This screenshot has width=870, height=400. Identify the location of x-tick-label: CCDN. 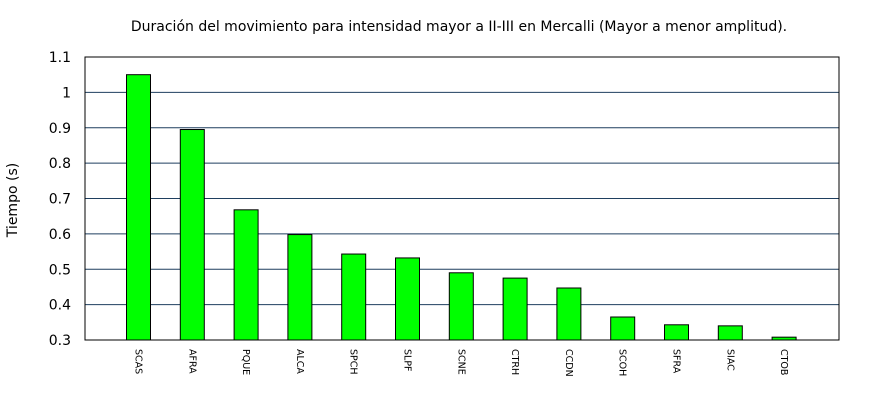
(568, 363).